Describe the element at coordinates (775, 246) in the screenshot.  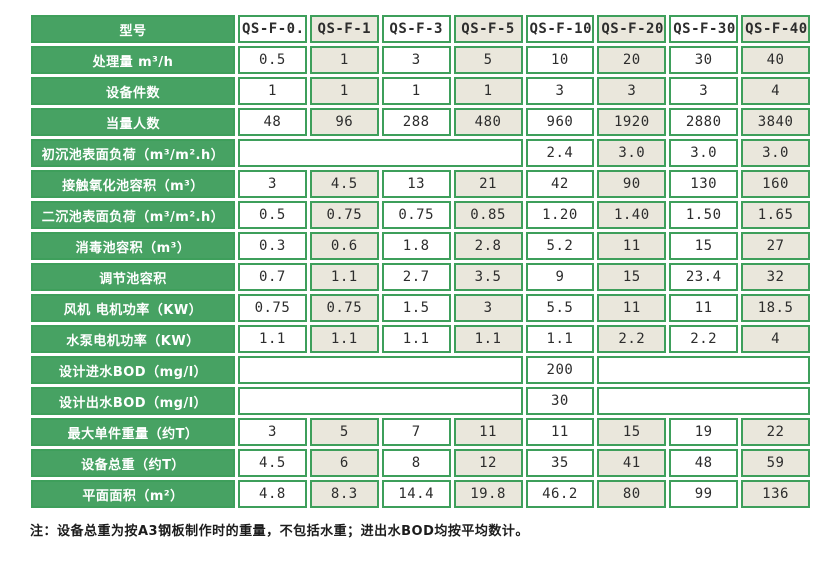
I see `value-cell: 27` at that location.